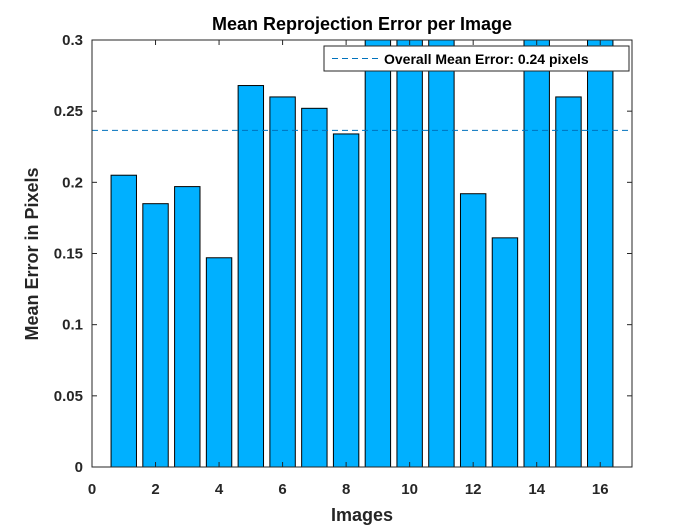 The image size is (700, 525). Describe the element at coordinates (486, 59) in the screenshot. I see `legend-entry: Overall Mean Error: 0.24 pixels` at that location.